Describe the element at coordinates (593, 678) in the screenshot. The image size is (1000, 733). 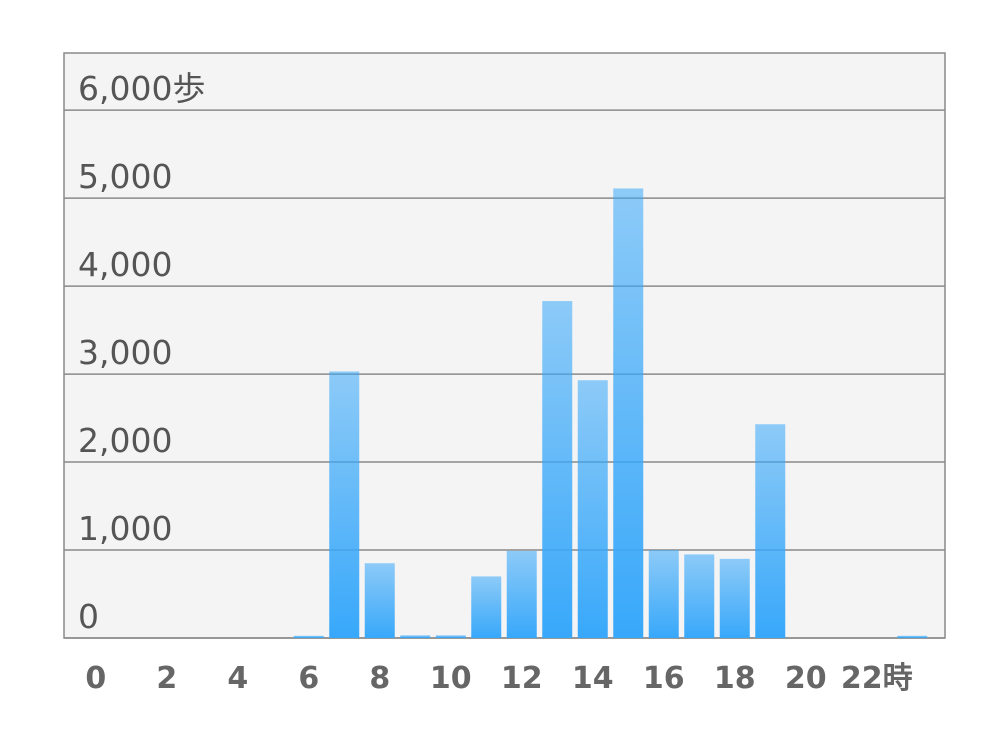
I see `x-tick-label: 14` at that location.